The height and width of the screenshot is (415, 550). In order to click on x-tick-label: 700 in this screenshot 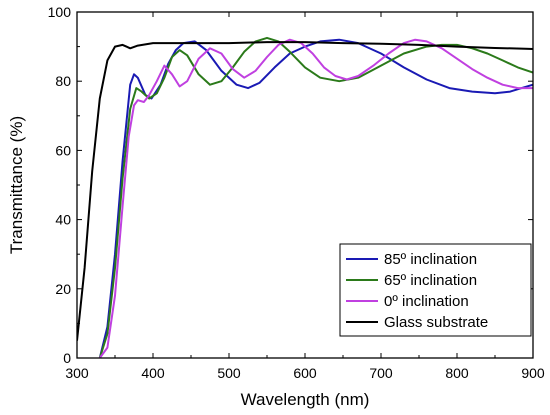, I will do `click(381, 373)`.